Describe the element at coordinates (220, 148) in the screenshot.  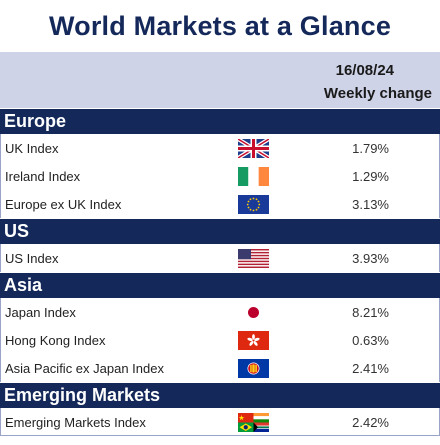
I see `table-row: UK Index 1.79%` at that location.